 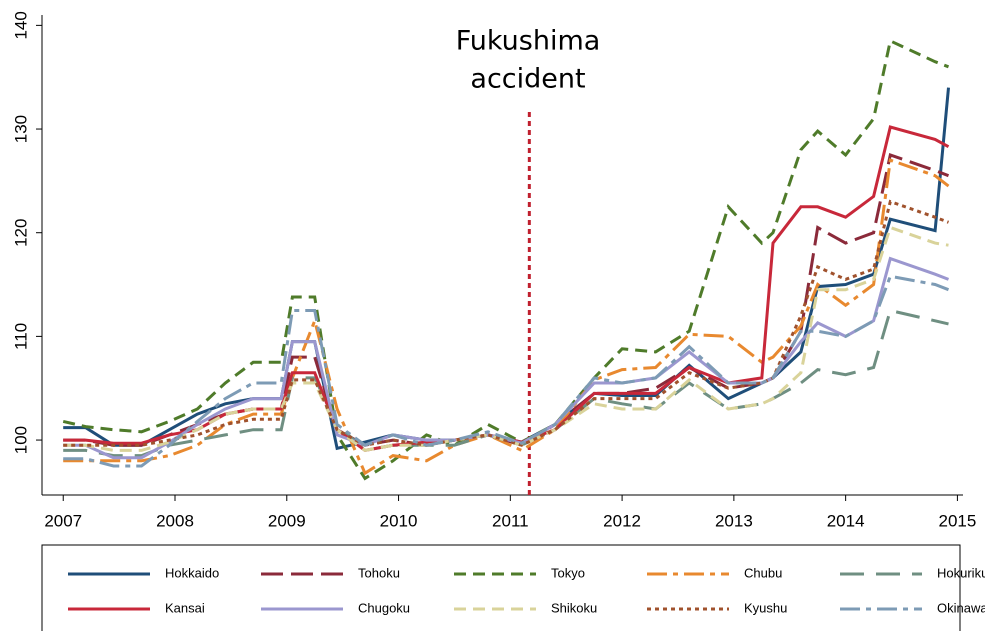 What do you see at coordinates (63, 520) in the screenshot?
I see `x-tick-label: 2007` at bounding box center [63, 520].